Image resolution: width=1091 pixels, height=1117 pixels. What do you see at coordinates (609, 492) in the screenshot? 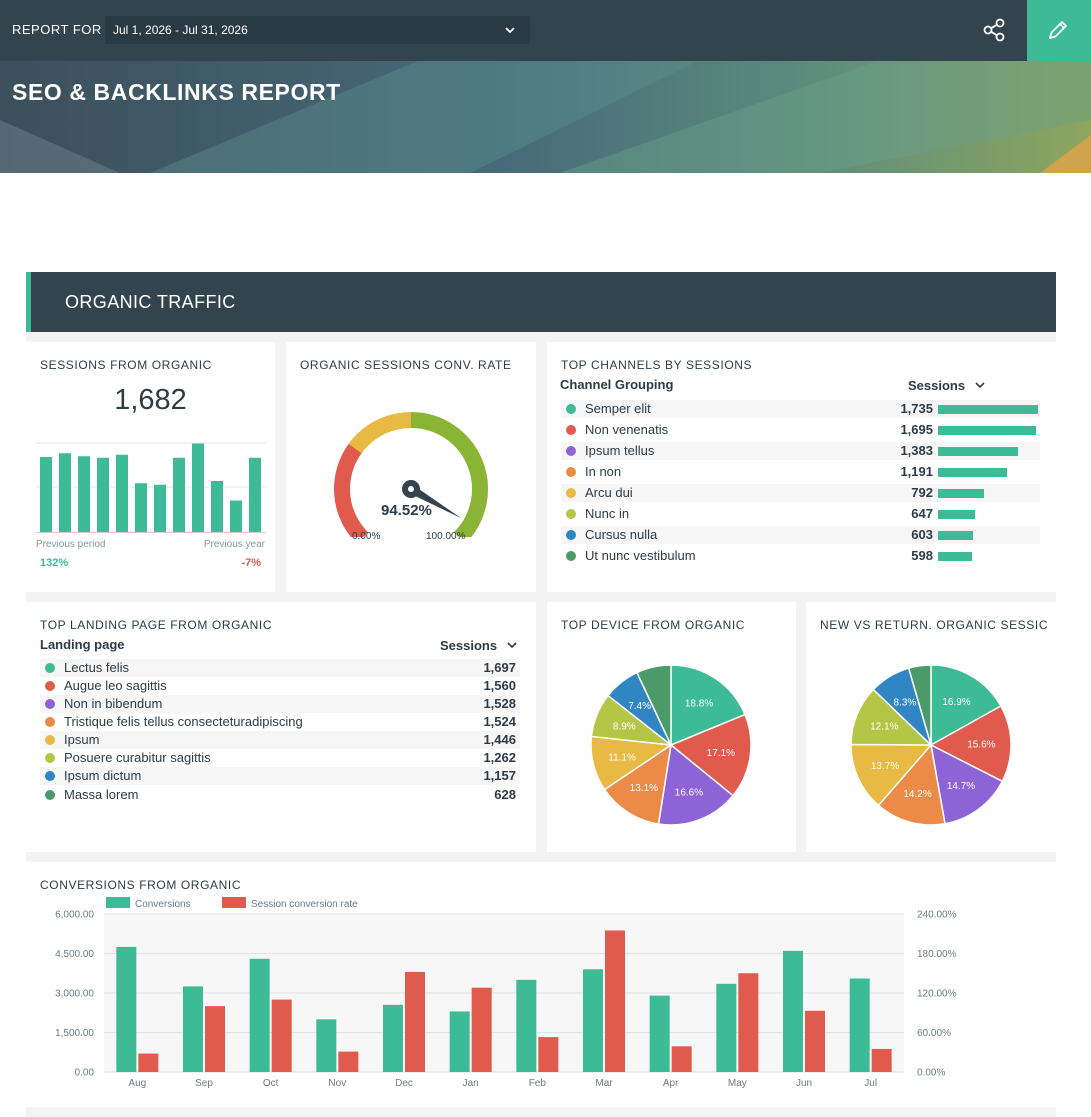
I see `channel-name: Arcu dui` at bounding box center [609, 492].